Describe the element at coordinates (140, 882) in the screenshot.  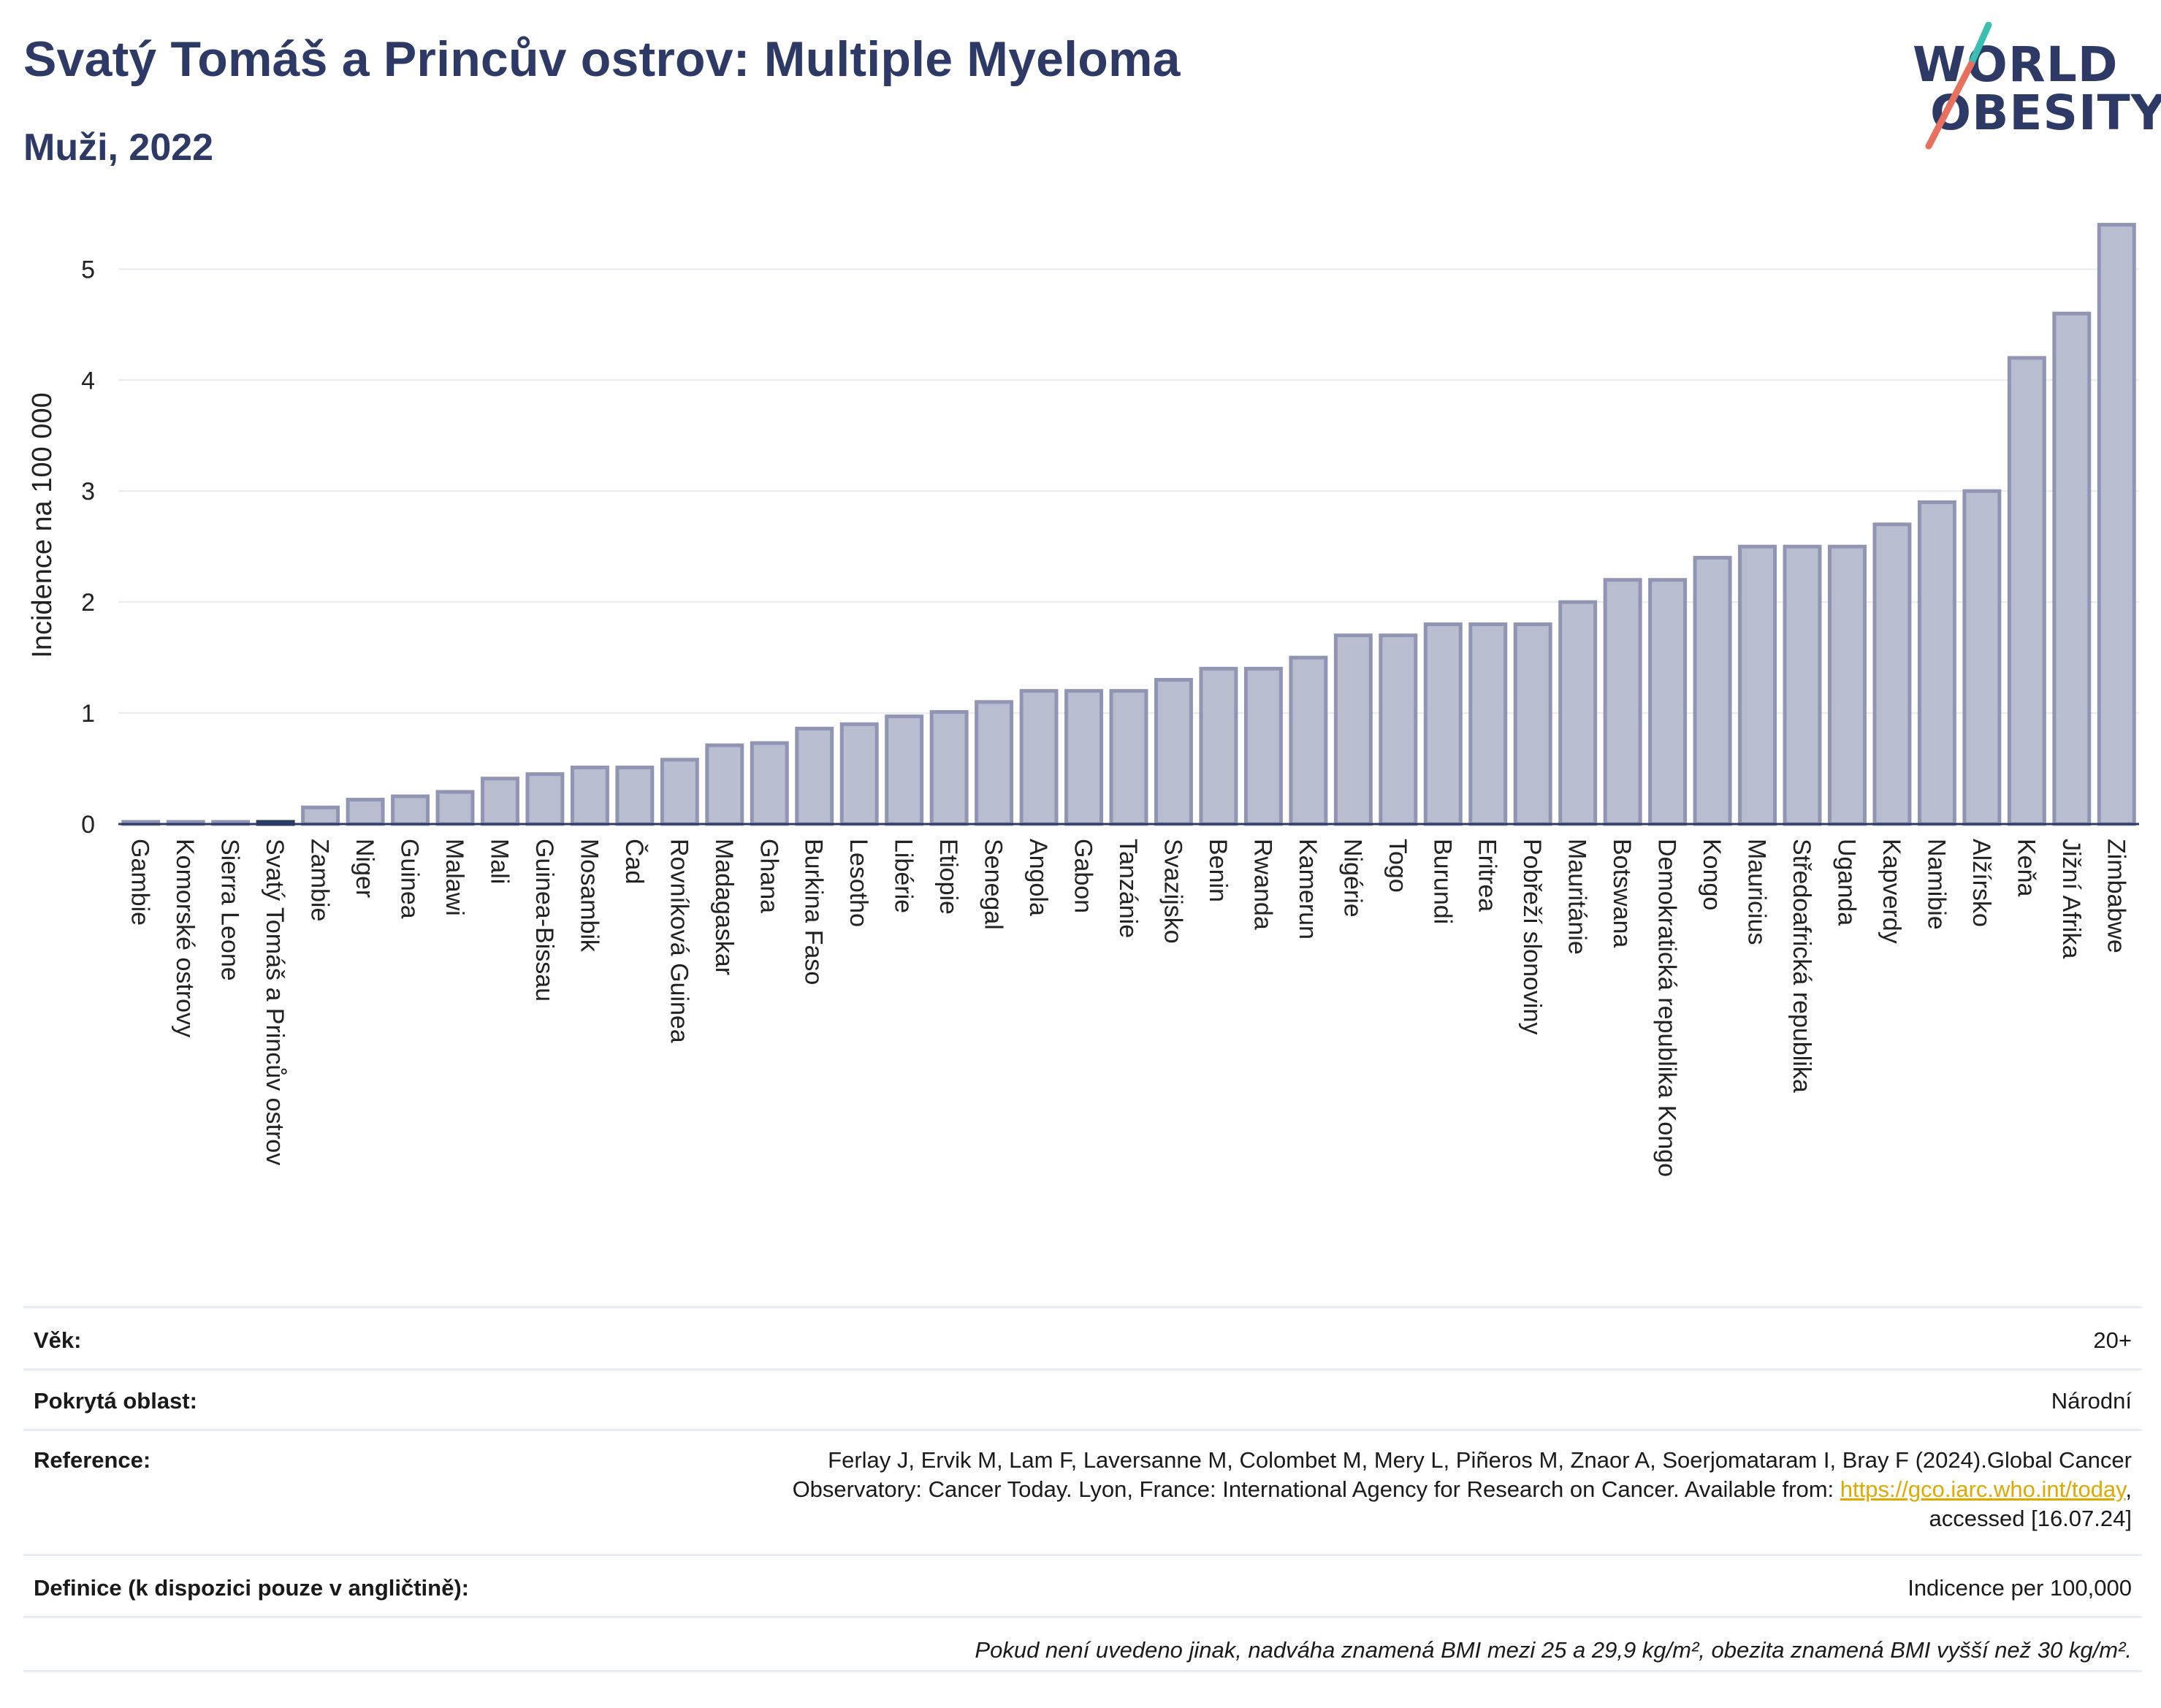
I see `x-tick-label: Gambie` at that location.